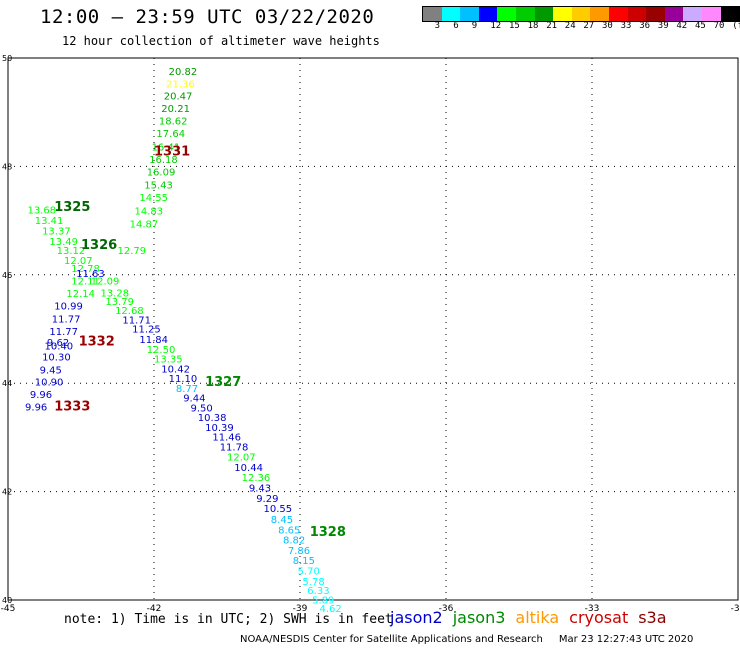 The height and width of the screenshot is (650, 740). What do you see at coordinates (456, 26) in the screenshot?
I see `color-scale-label: 6` at bounding box center [456, 26].